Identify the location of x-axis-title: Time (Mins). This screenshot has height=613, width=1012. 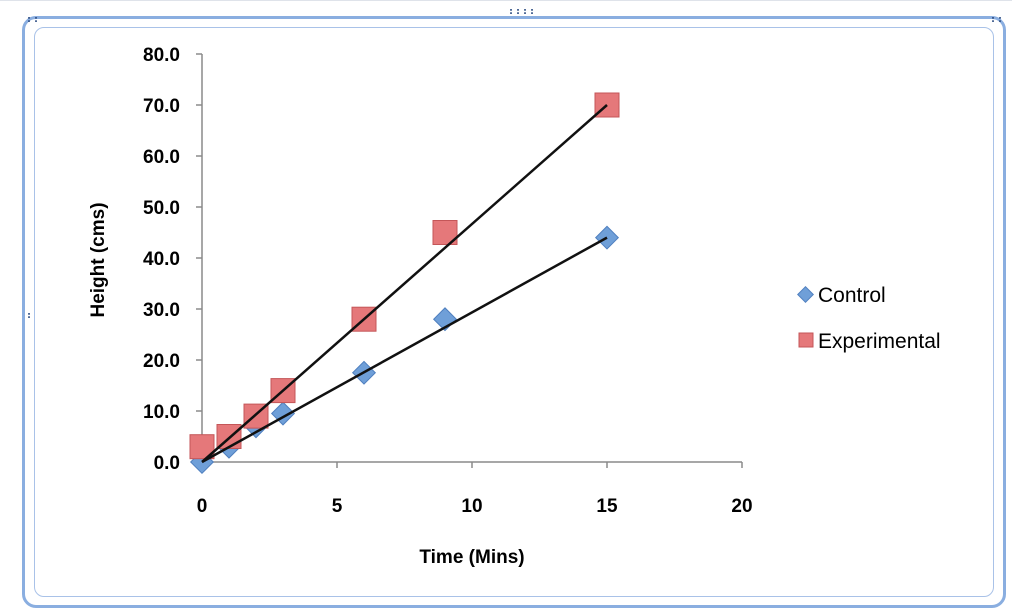
(471, 557).